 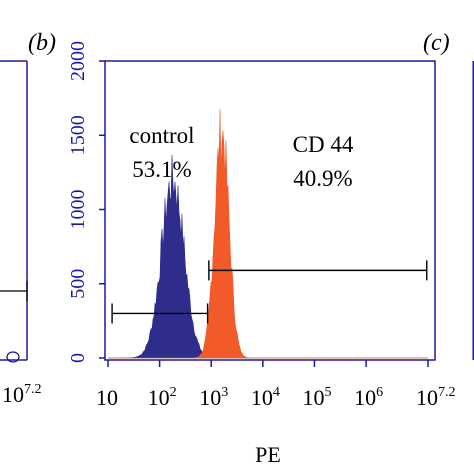 I want to click on x-tick-label: 107.2, so click(x=436, y=397).